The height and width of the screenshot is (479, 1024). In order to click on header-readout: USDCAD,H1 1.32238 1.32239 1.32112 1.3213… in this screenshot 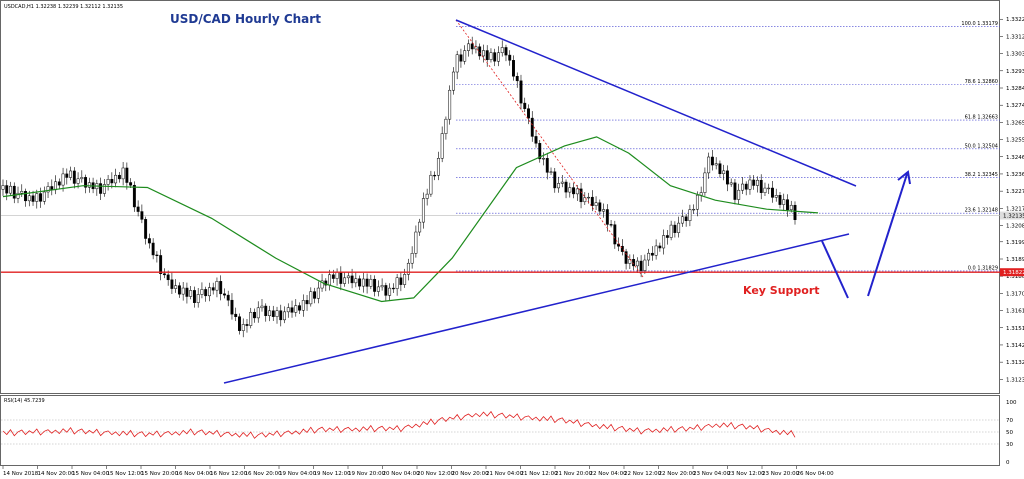, I will do `click(63, 7)`.